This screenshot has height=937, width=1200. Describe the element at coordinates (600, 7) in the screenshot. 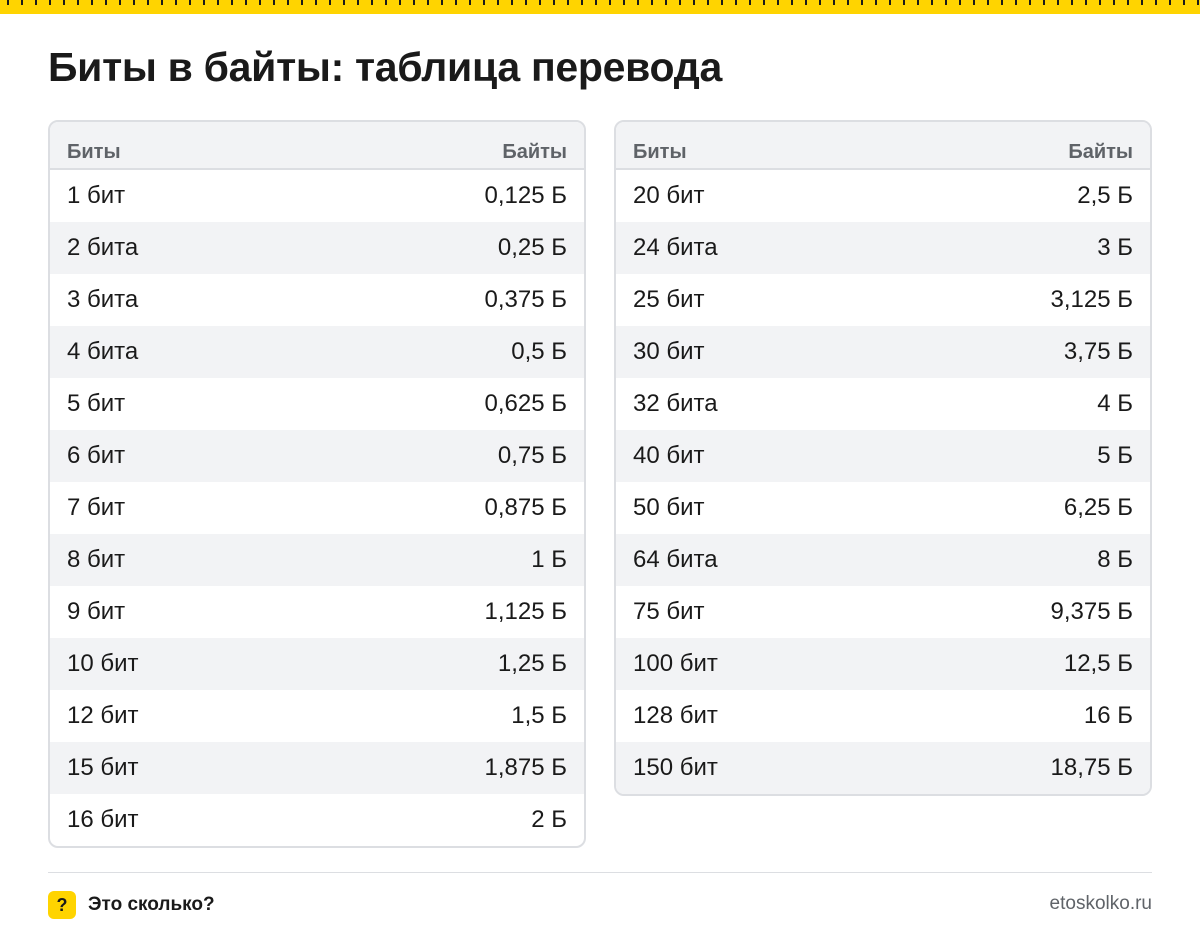

I see `ruler-decoration` at that location.